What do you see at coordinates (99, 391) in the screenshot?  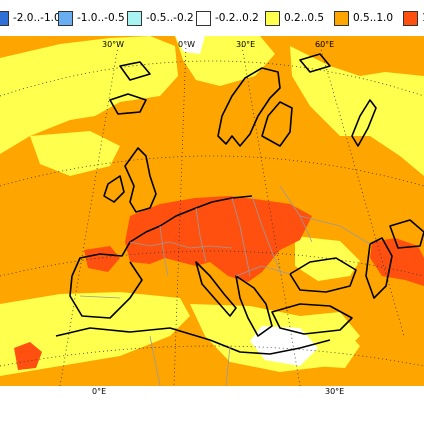 I see `longitude-label-0e: 0°E` at bounding box center [99, 391].